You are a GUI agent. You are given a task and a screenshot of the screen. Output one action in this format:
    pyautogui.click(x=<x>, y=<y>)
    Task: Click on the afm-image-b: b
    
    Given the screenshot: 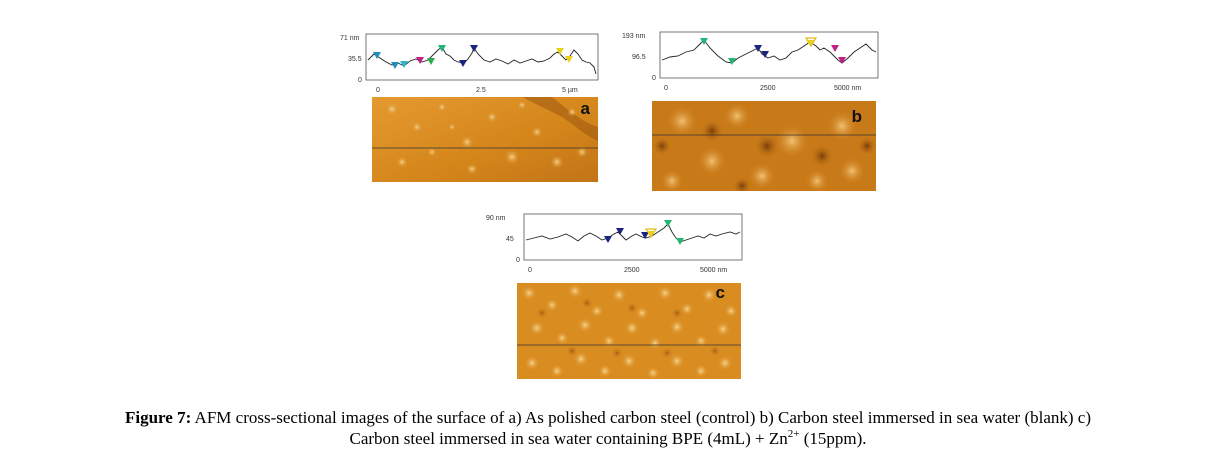 What is the action you would take?
    pyautogui.click(x=764, y=146)
    